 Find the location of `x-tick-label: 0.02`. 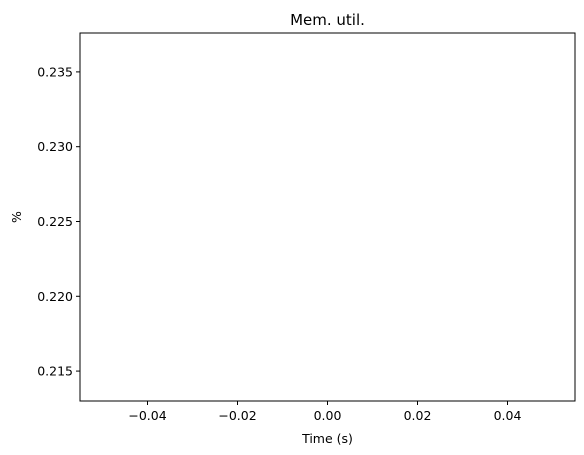

x-tick-label: 0.02 is located at coordinates (418, 415).